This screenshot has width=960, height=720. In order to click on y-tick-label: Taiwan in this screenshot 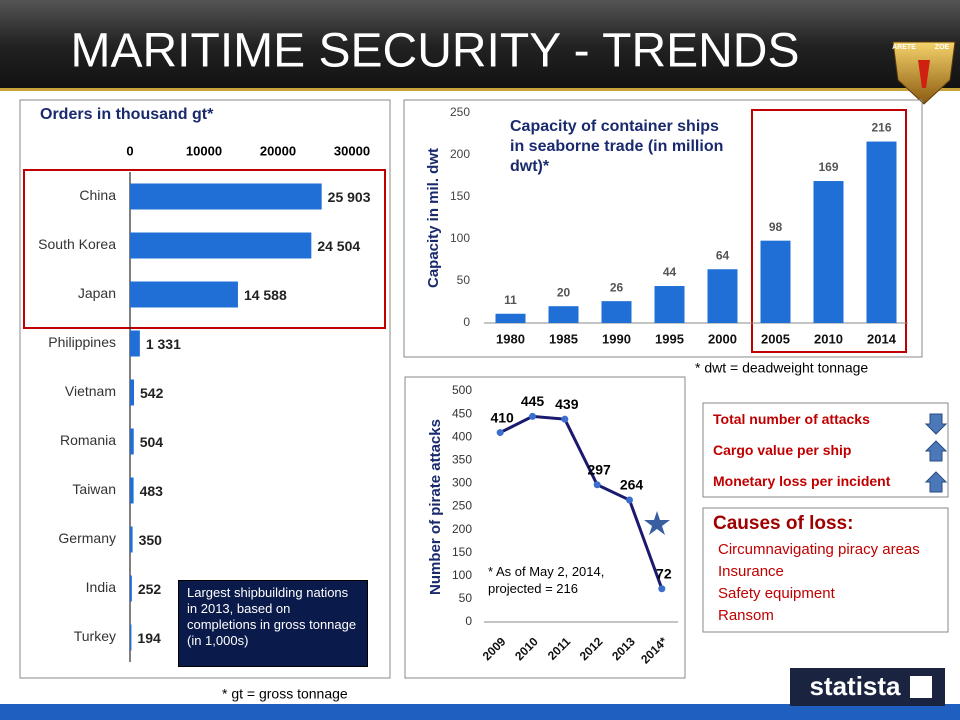, I will do `click(94, 489)`.